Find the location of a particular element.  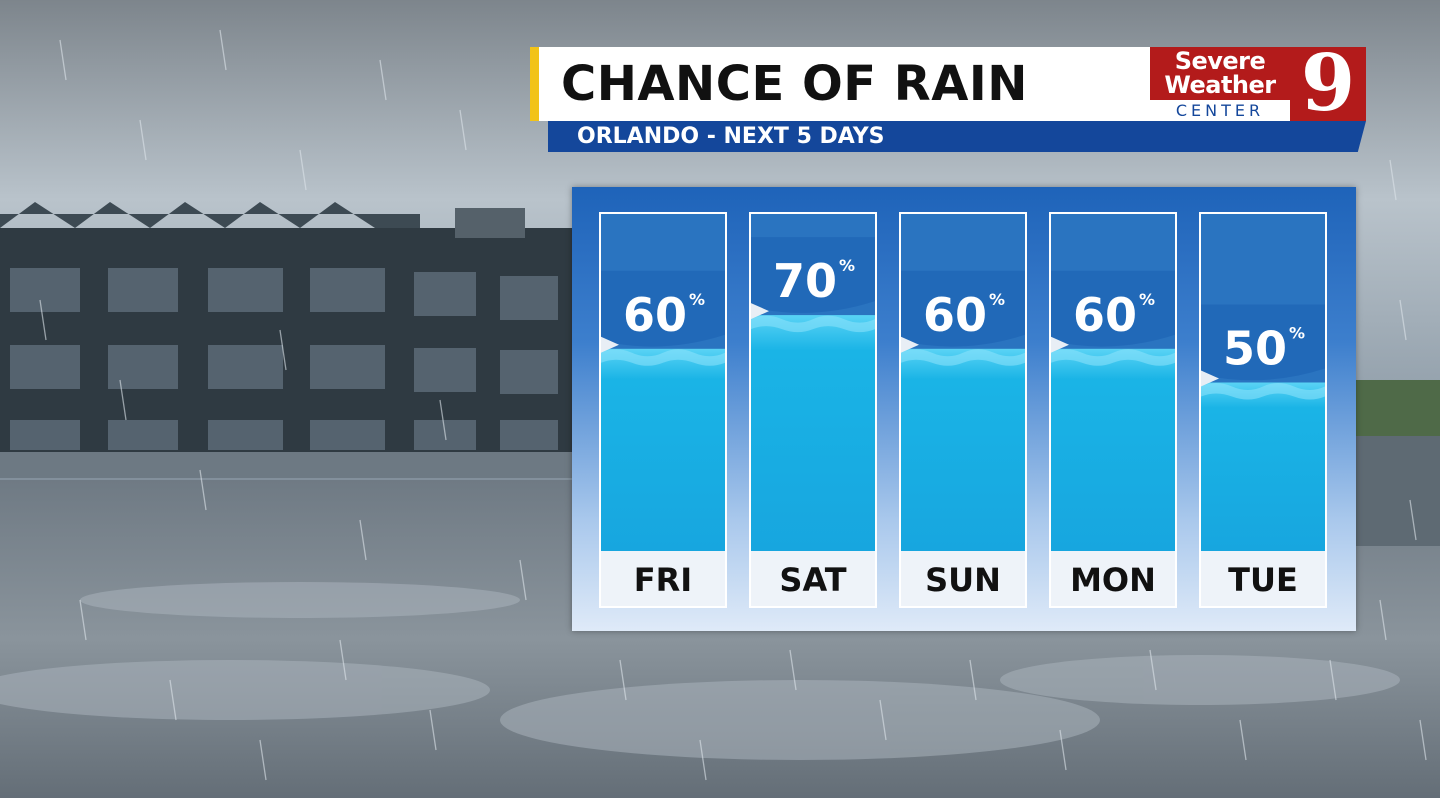

severe-weather-center-logo: Severe Weather CENTER 9 is located at coordinates (1258, 84).